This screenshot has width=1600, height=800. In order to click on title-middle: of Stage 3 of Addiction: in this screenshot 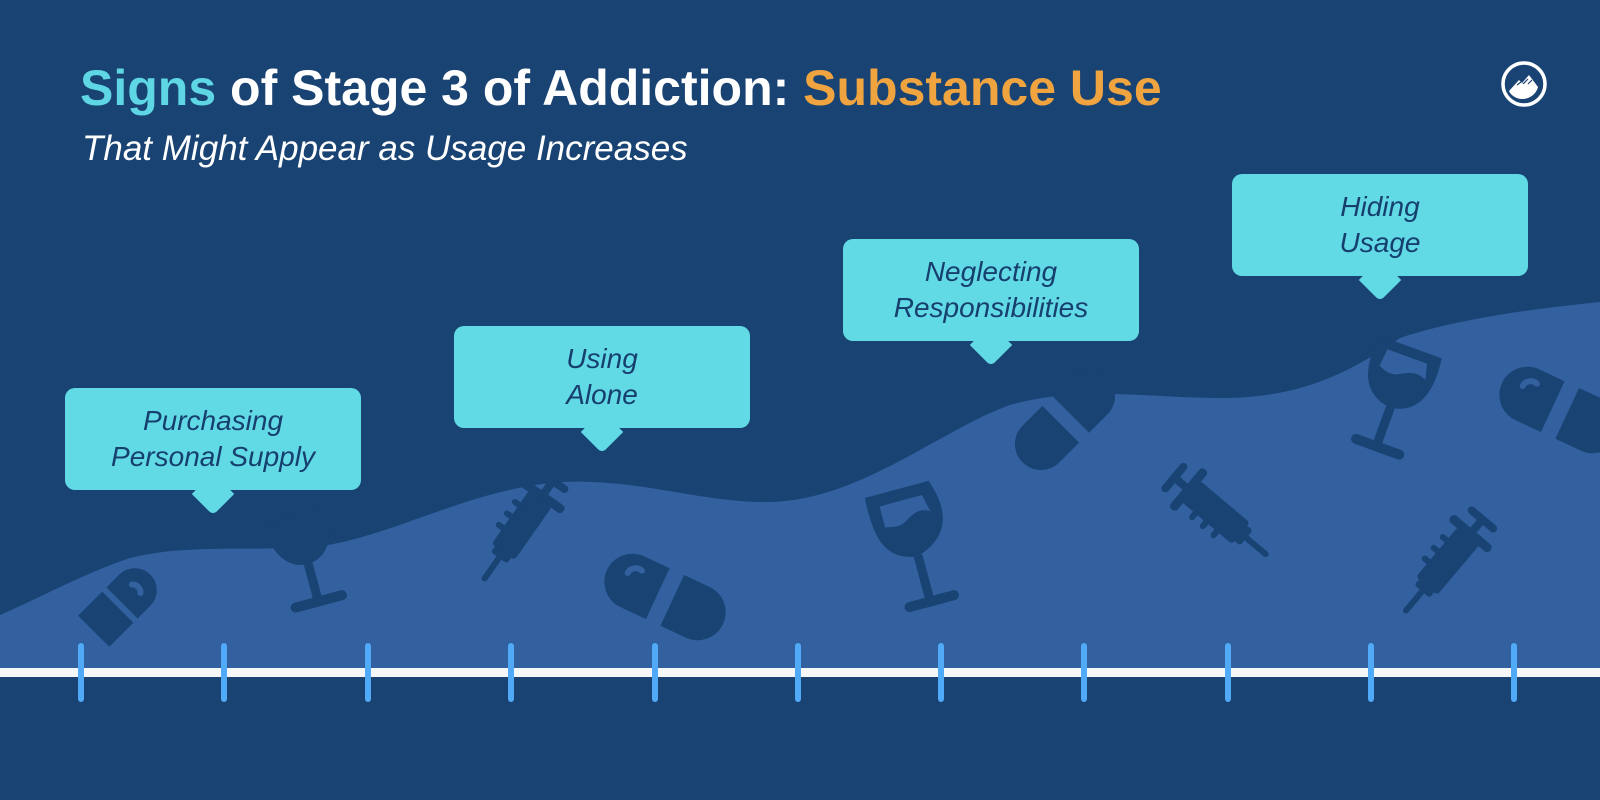, I will do `click(510, 88)`.